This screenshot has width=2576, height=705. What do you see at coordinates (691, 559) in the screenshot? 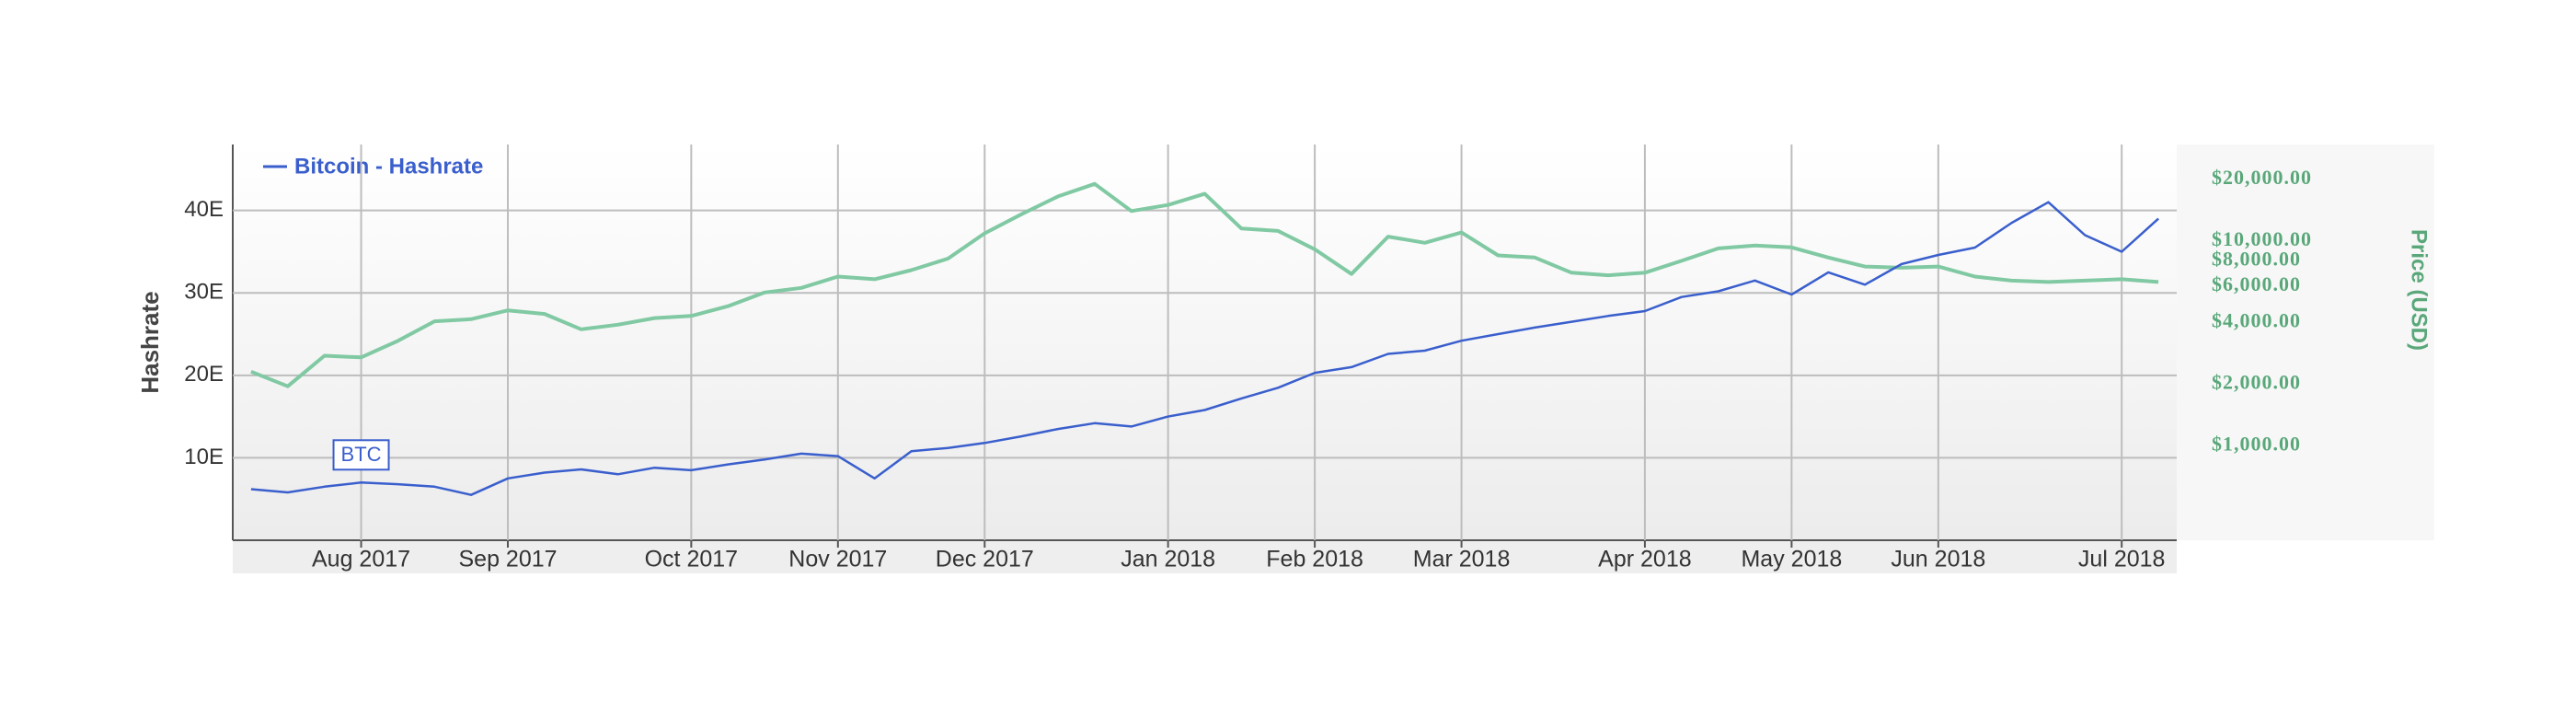
I see `x-tick-label: Oct 2017` at bounding box center [691, 559].